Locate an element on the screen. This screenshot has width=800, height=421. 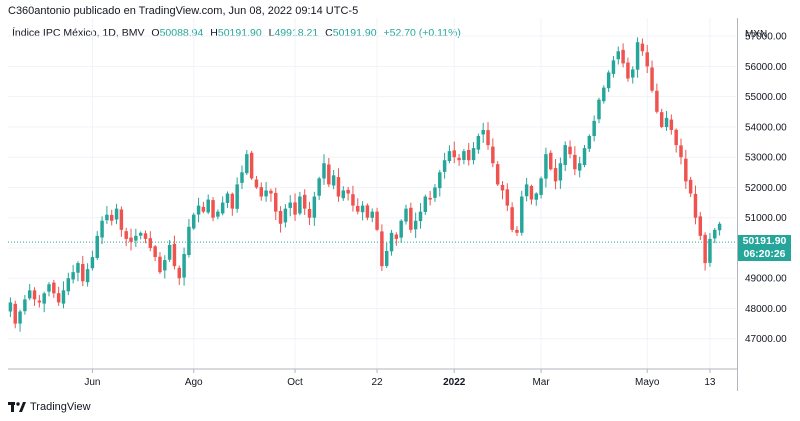
bar-countdown: 06:20:26 is located at coordinates (764, 254).